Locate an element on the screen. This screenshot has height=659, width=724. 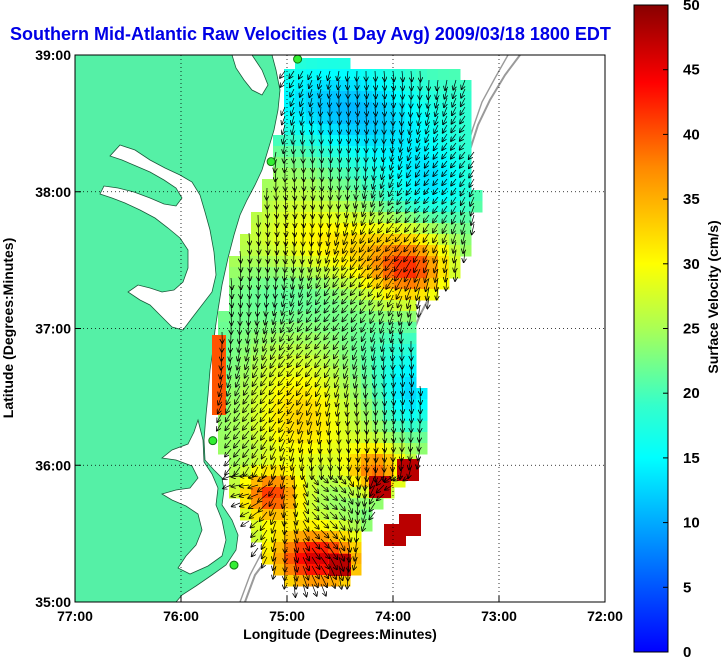
chesapeake-bay is located at coordinates (158, 237).